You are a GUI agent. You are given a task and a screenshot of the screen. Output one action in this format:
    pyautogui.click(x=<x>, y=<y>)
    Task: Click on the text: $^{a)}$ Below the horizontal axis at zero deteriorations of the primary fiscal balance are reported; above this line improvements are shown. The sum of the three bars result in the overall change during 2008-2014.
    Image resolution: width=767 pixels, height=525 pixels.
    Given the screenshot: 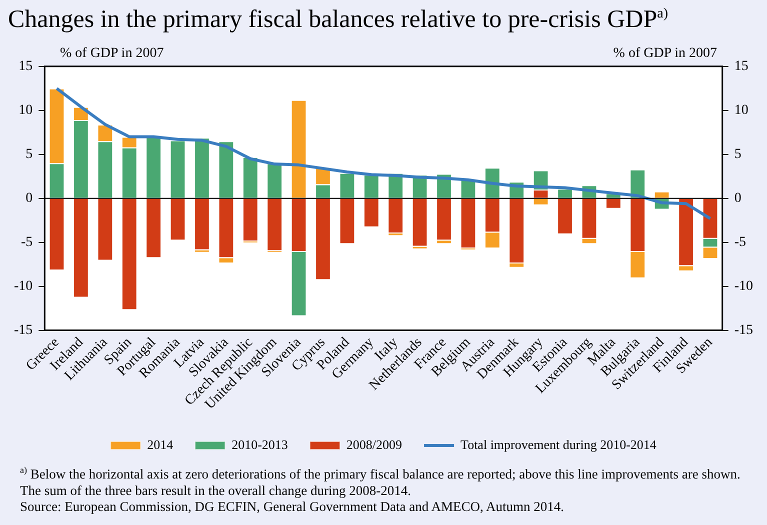 What is the action you would take?
    pyautogui.click(x=381, y=481)
    